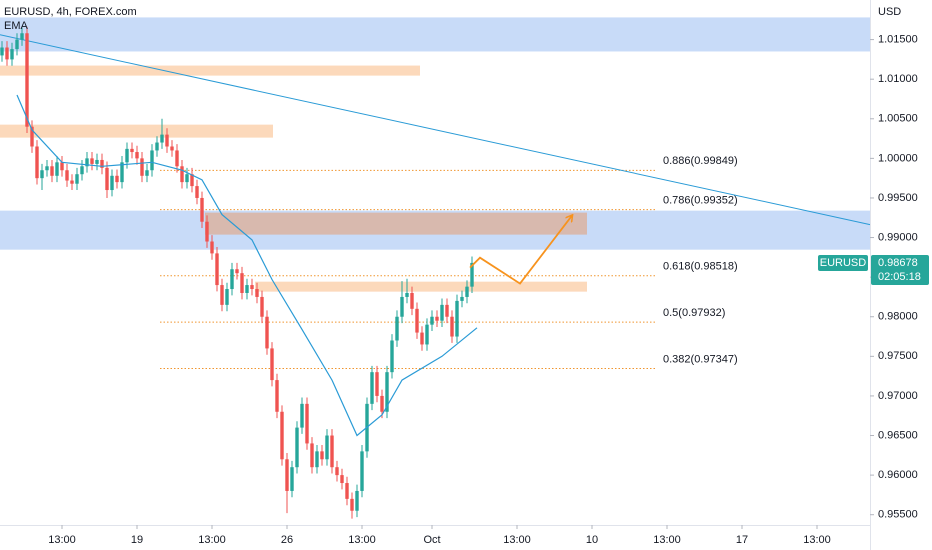 The height and width of the screenshot is (550, 932). What do you see at coordinates (16, 26) in the screenshot?
I see `indicator-label: EMA` at bounding box center [16, 26].